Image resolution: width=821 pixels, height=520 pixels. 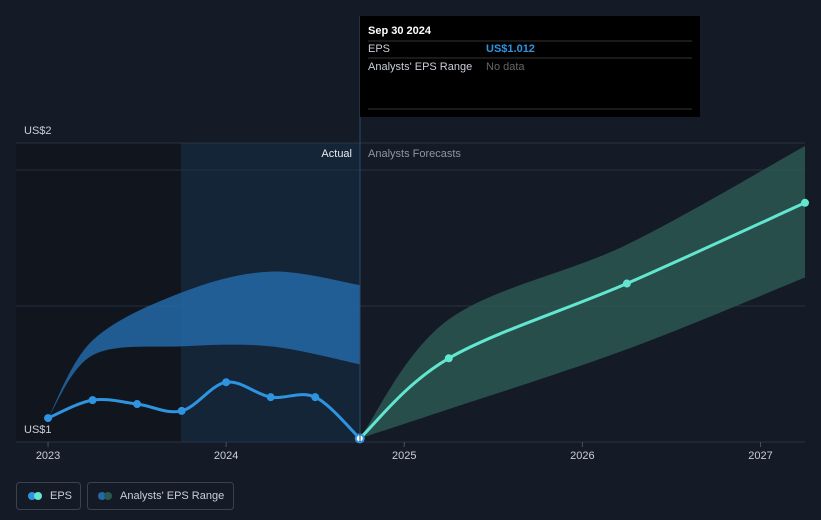 What do you see at coordinates (172, 496) in the screenshot?
I see `legend-label: Analysts' EPS Range` at bounding box center [172, 496].